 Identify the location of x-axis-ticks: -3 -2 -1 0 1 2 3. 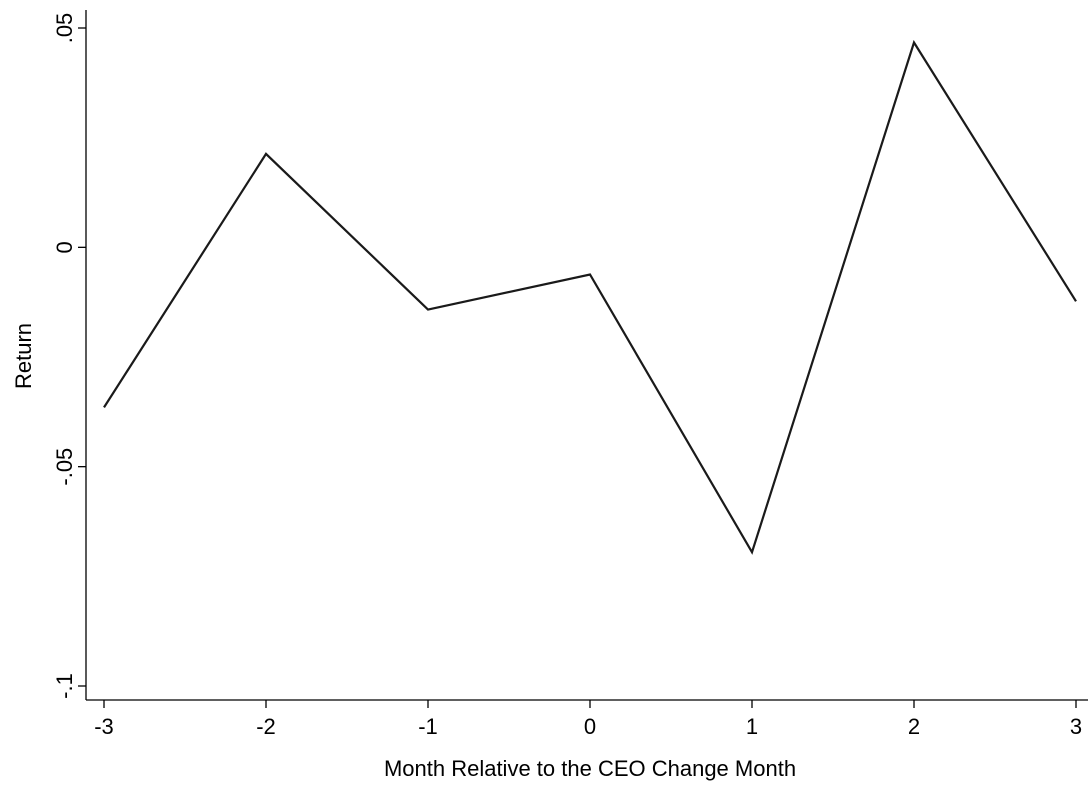
(588, 719).